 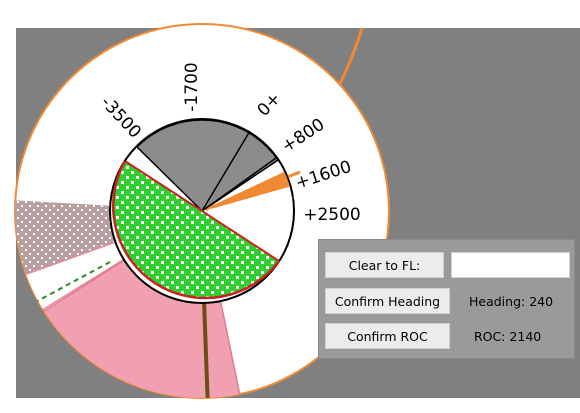 I want to click on left-margin, so click(x=8, y=204).